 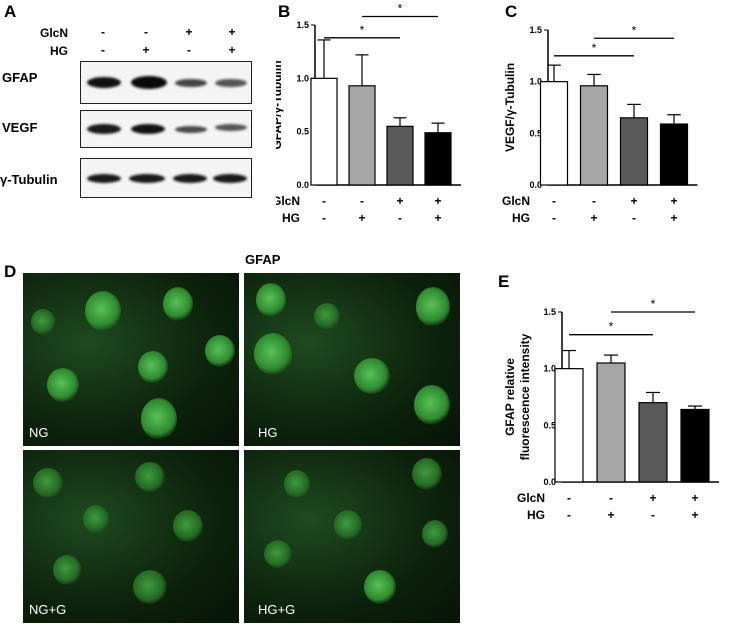 What do you see at coordinates (510, 107) in the screenshot?
I see `y-axis-label: VEGF/γ-Tubulin` at bounding box center [510, 107].